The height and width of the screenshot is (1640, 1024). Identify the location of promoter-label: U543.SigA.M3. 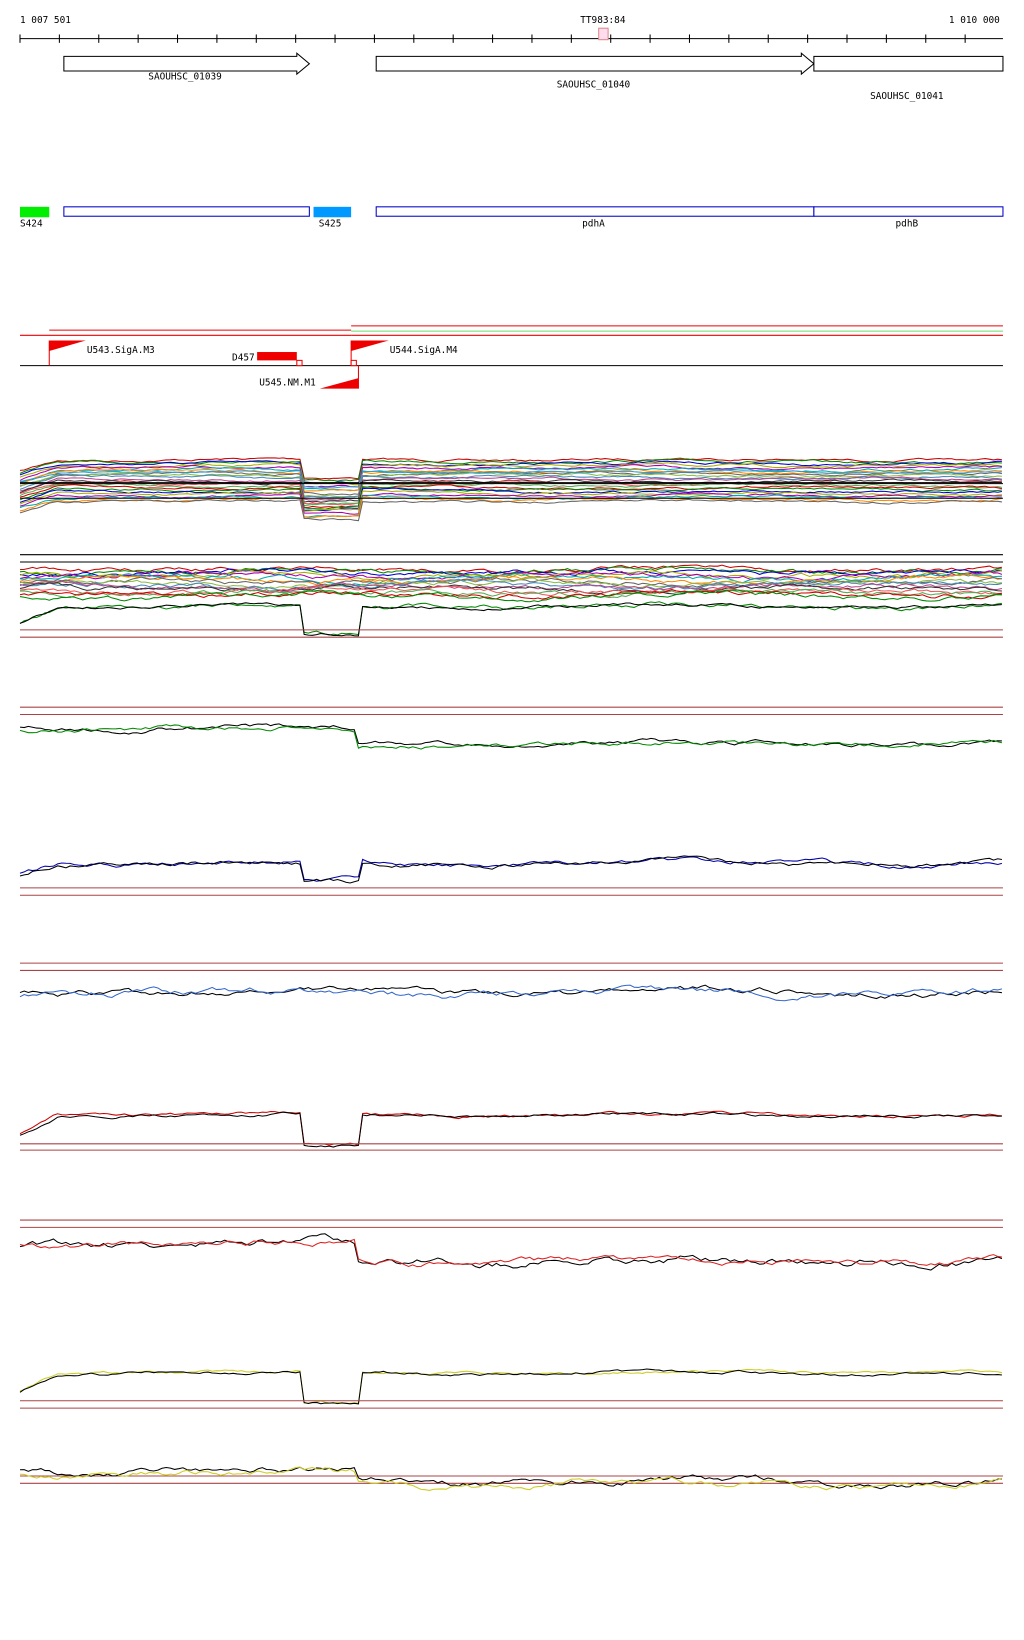
(121, 350).